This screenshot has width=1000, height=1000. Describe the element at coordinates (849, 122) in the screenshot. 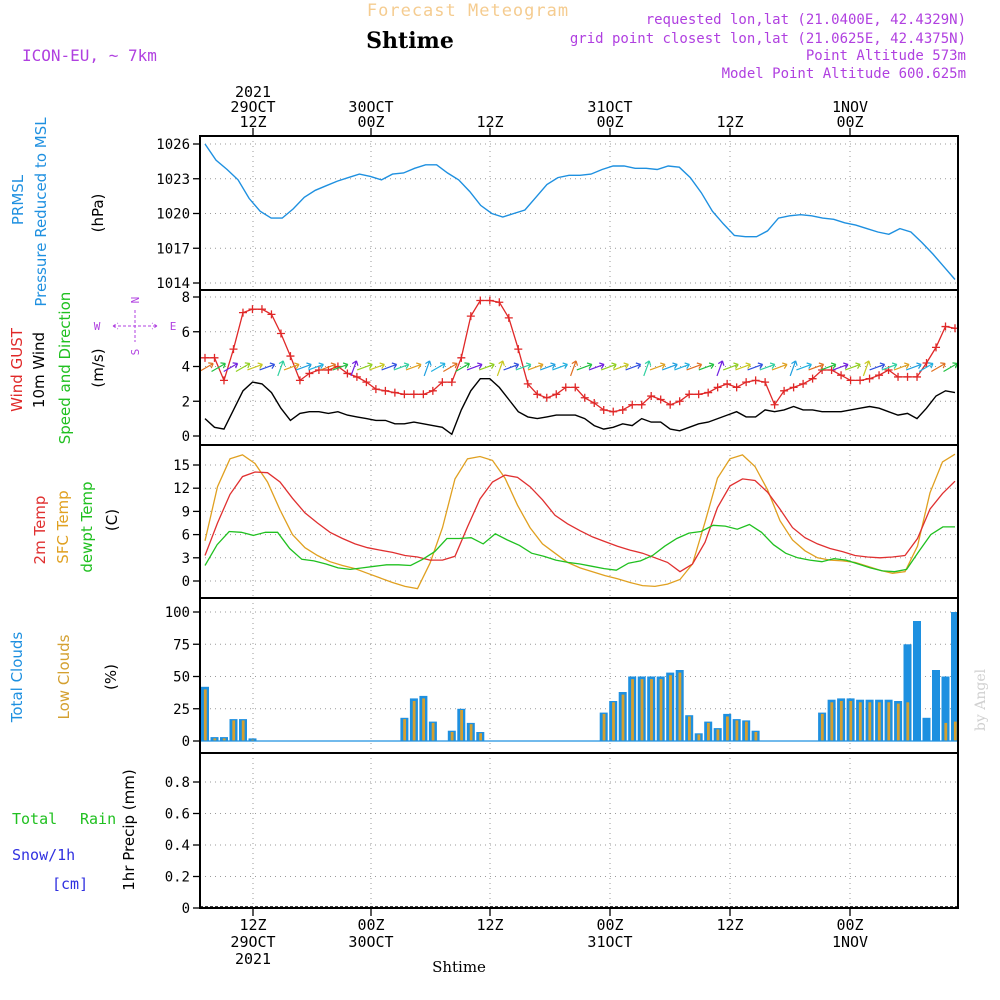

I see `time-label-top-5-1: 00Z` at that location.